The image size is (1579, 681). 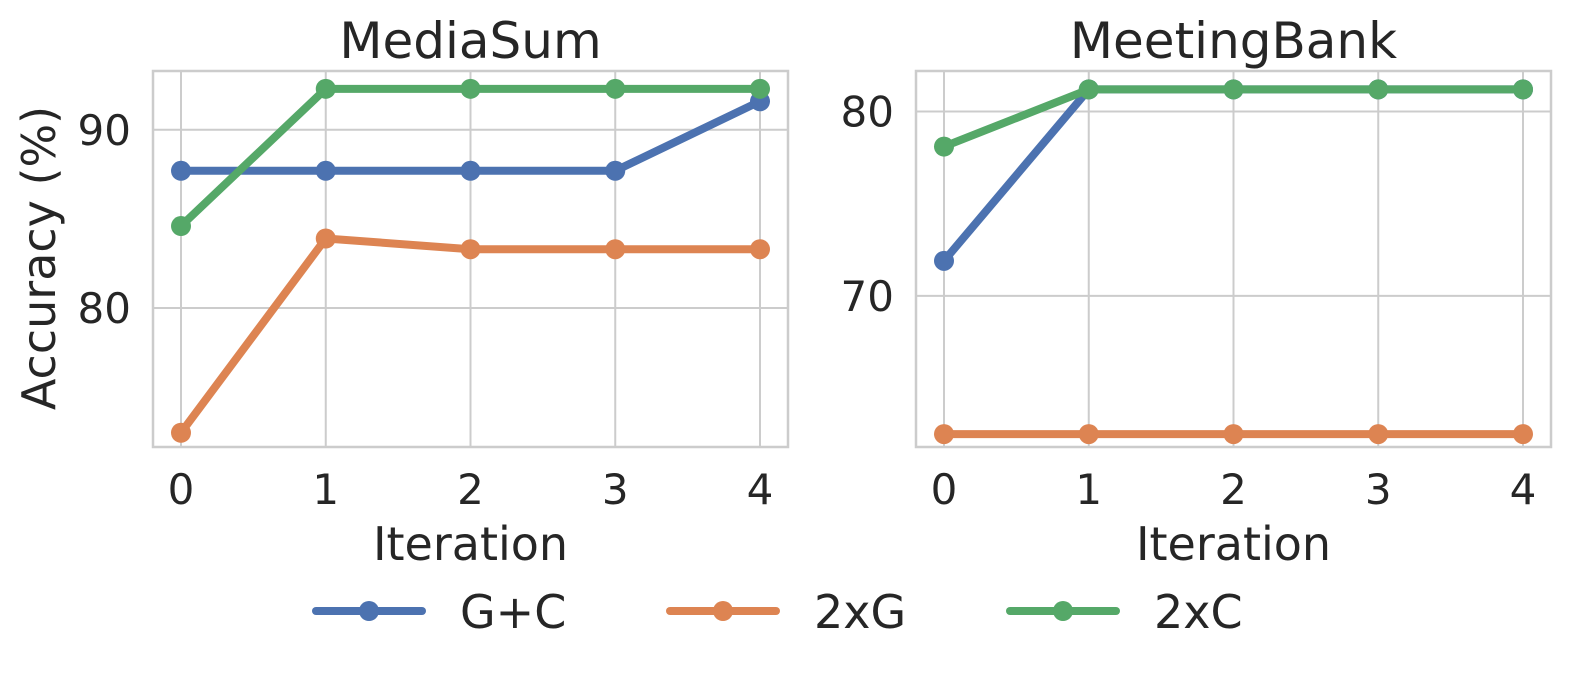 I want to click on y-tick-label: 90, so click(x=104, y=130).